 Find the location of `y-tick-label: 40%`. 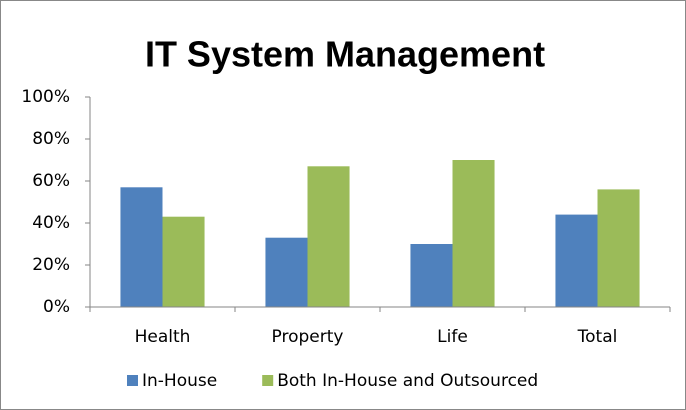

y-tick-label: 40% is located at coordinates (51, 223).